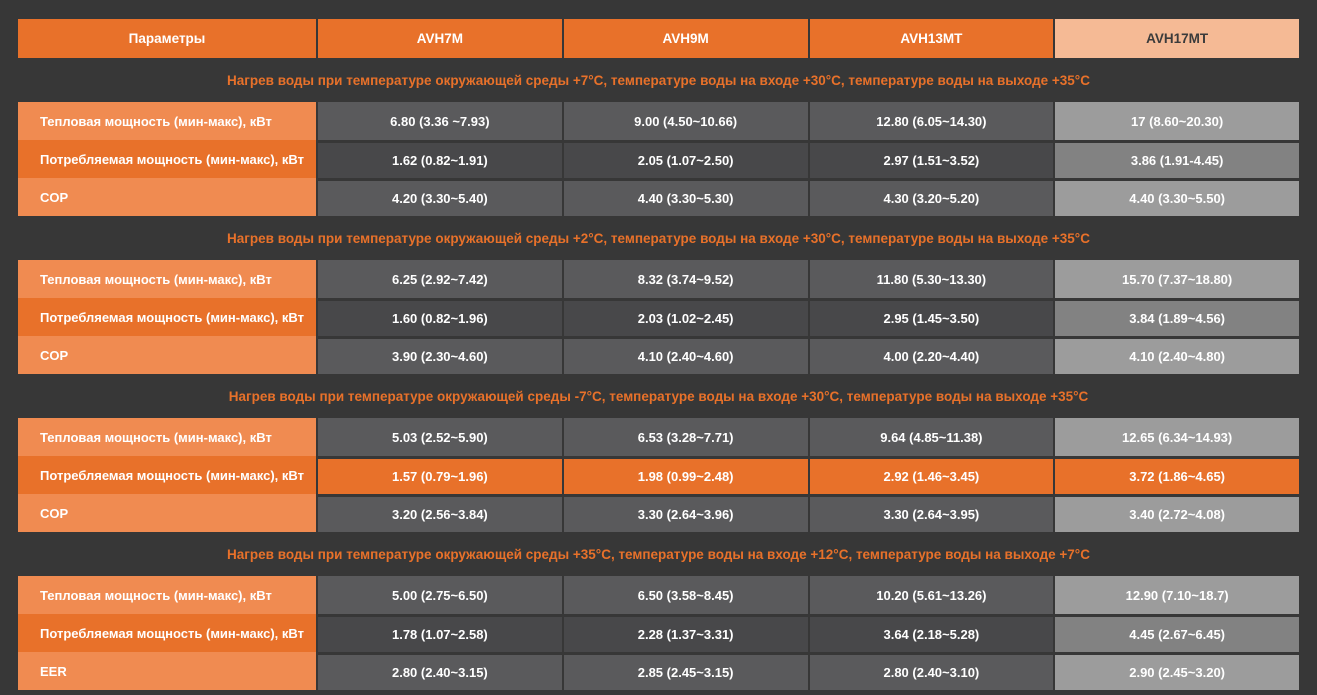 The image size is (1317, 695). I want to click on table-header-row: Параметры AVH7M AVH9M AVH13MT AVH17MT, so click(658, 38).